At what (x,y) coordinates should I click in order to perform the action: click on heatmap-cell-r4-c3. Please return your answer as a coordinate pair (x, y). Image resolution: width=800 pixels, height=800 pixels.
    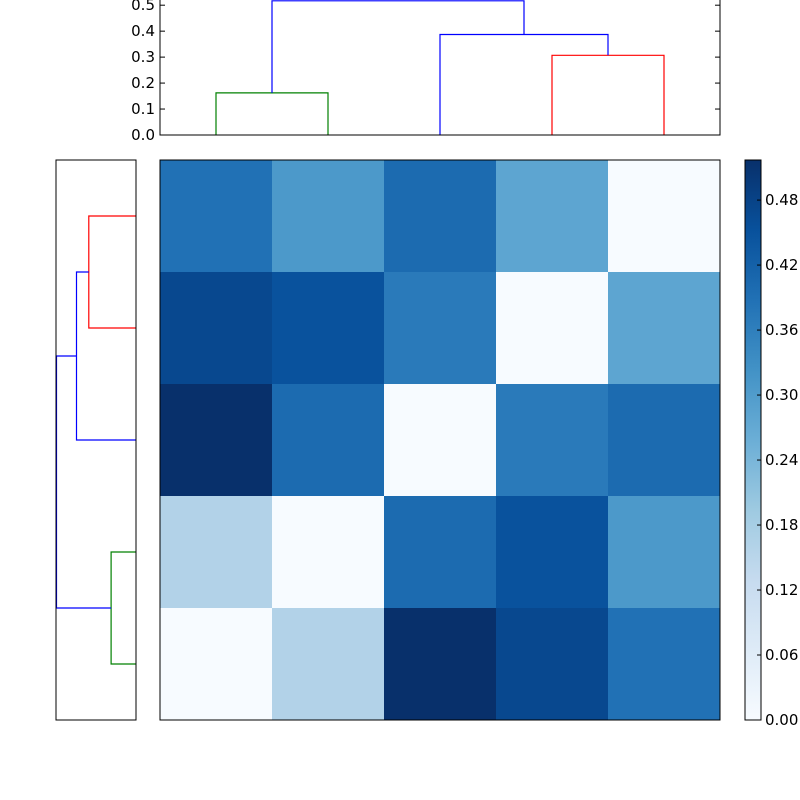
    Looking at the image, I should click on (552, 664).